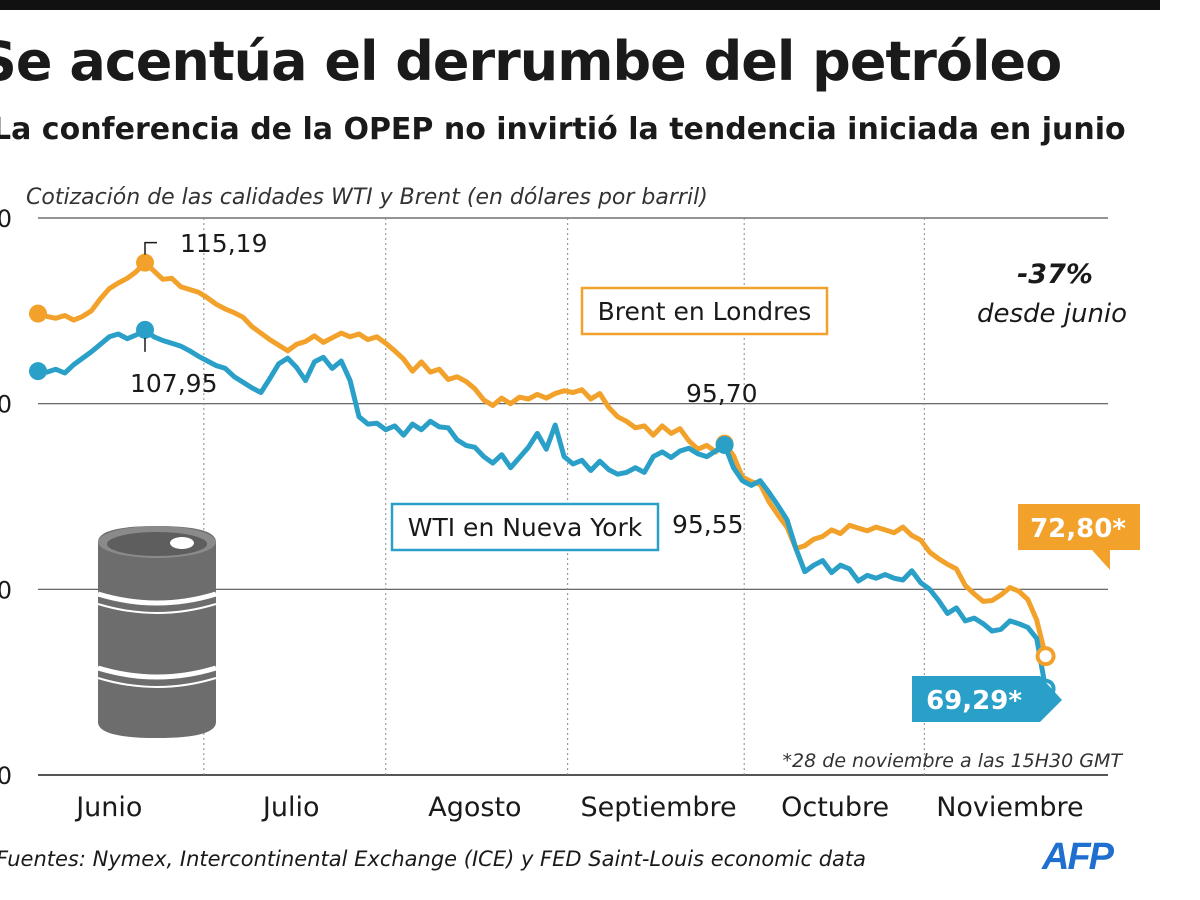 This screenshot has height=900, width=1200. I want to click on y-tick-label: 120, so click(6, 219).